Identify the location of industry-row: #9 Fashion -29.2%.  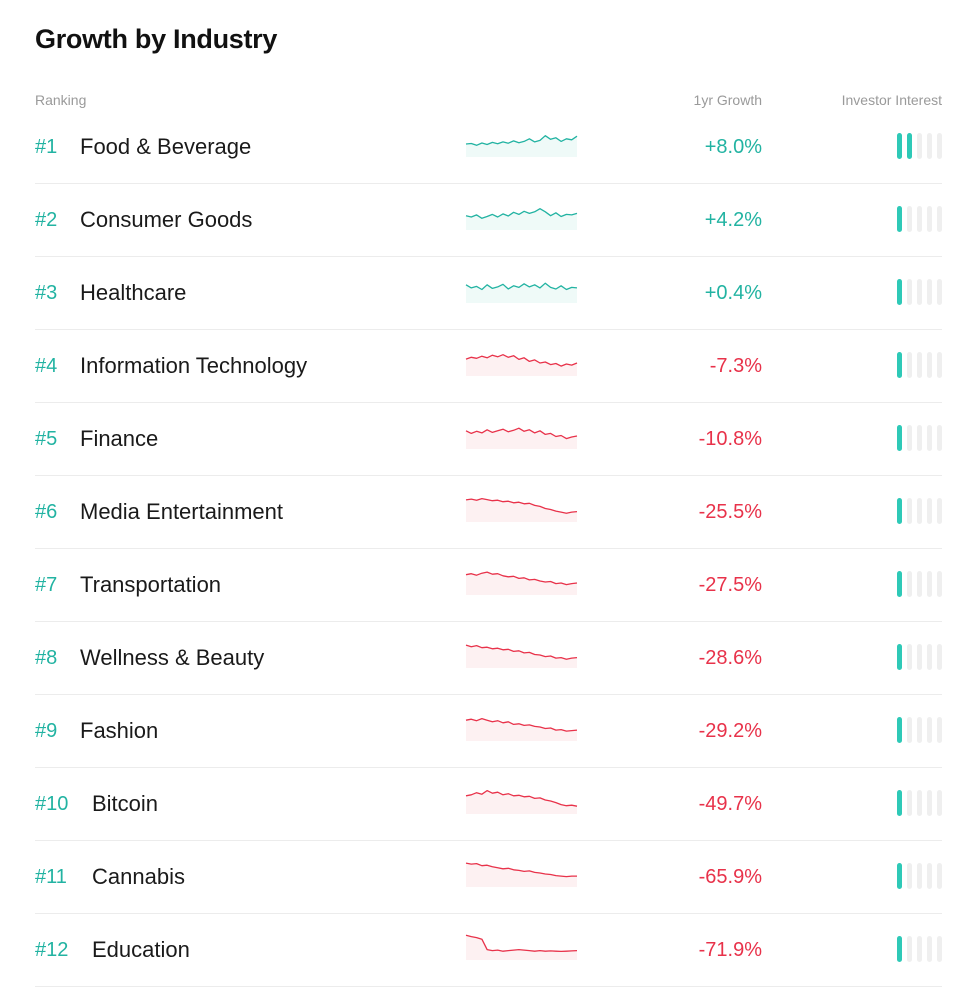
(488, 731).